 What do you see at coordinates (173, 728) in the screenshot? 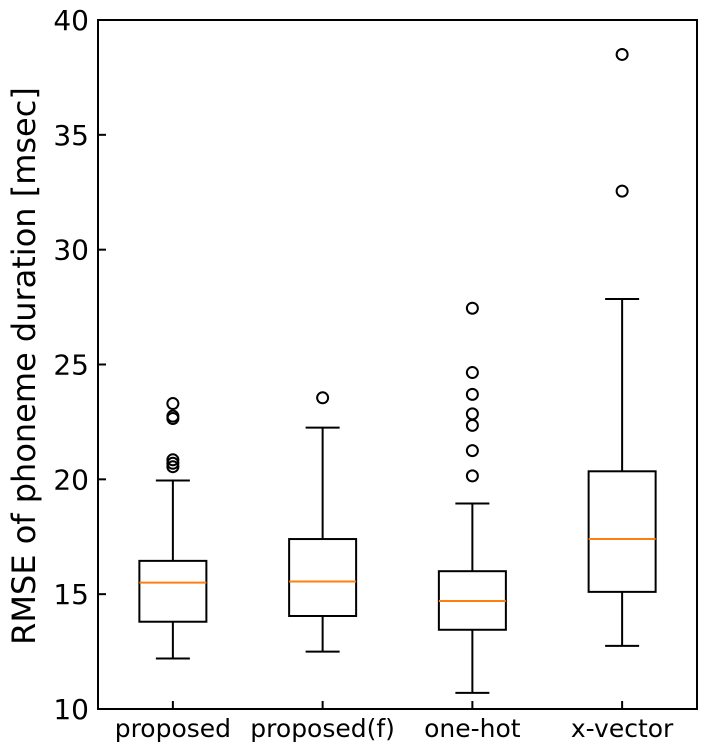
I see `x-tick-label: proposed` at bounding box center [173, 728].